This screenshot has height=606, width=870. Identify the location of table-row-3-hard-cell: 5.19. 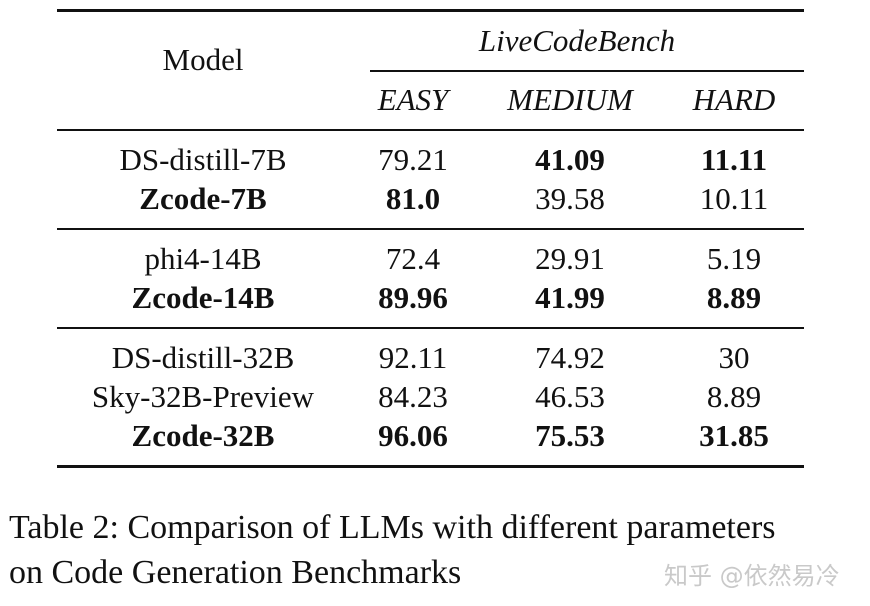
(734, 258).